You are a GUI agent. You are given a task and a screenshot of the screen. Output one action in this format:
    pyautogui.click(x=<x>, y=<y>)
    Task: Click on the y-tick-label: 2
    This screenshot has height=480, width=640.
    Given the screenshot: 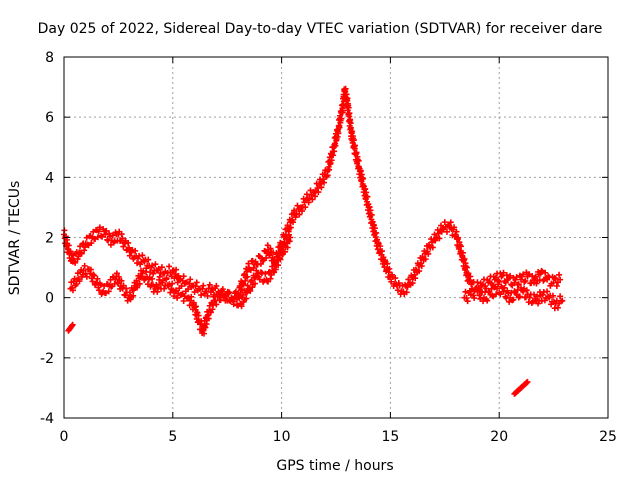 What is the action you would take?
    pyautogui.click(x=49, y=239)
    